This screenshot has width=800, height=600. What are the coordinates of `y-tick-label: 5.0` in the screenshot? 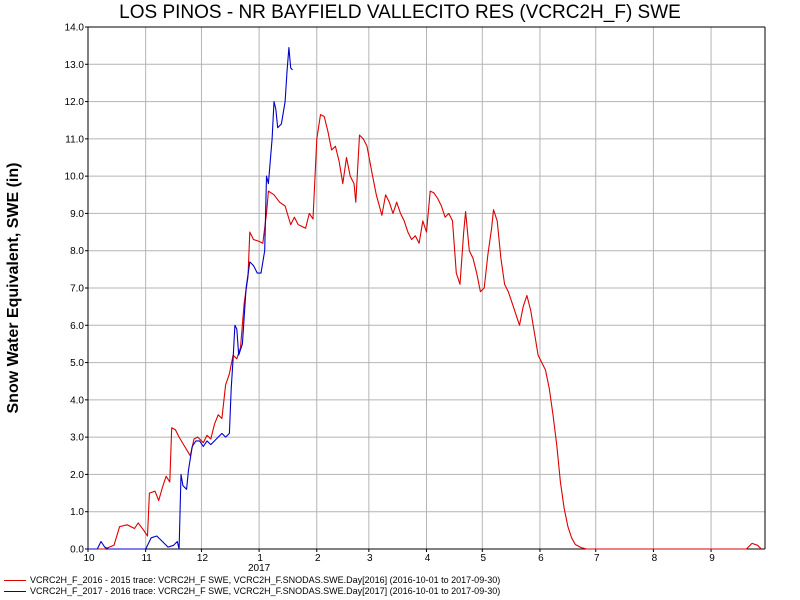 It's located at (77, 363).